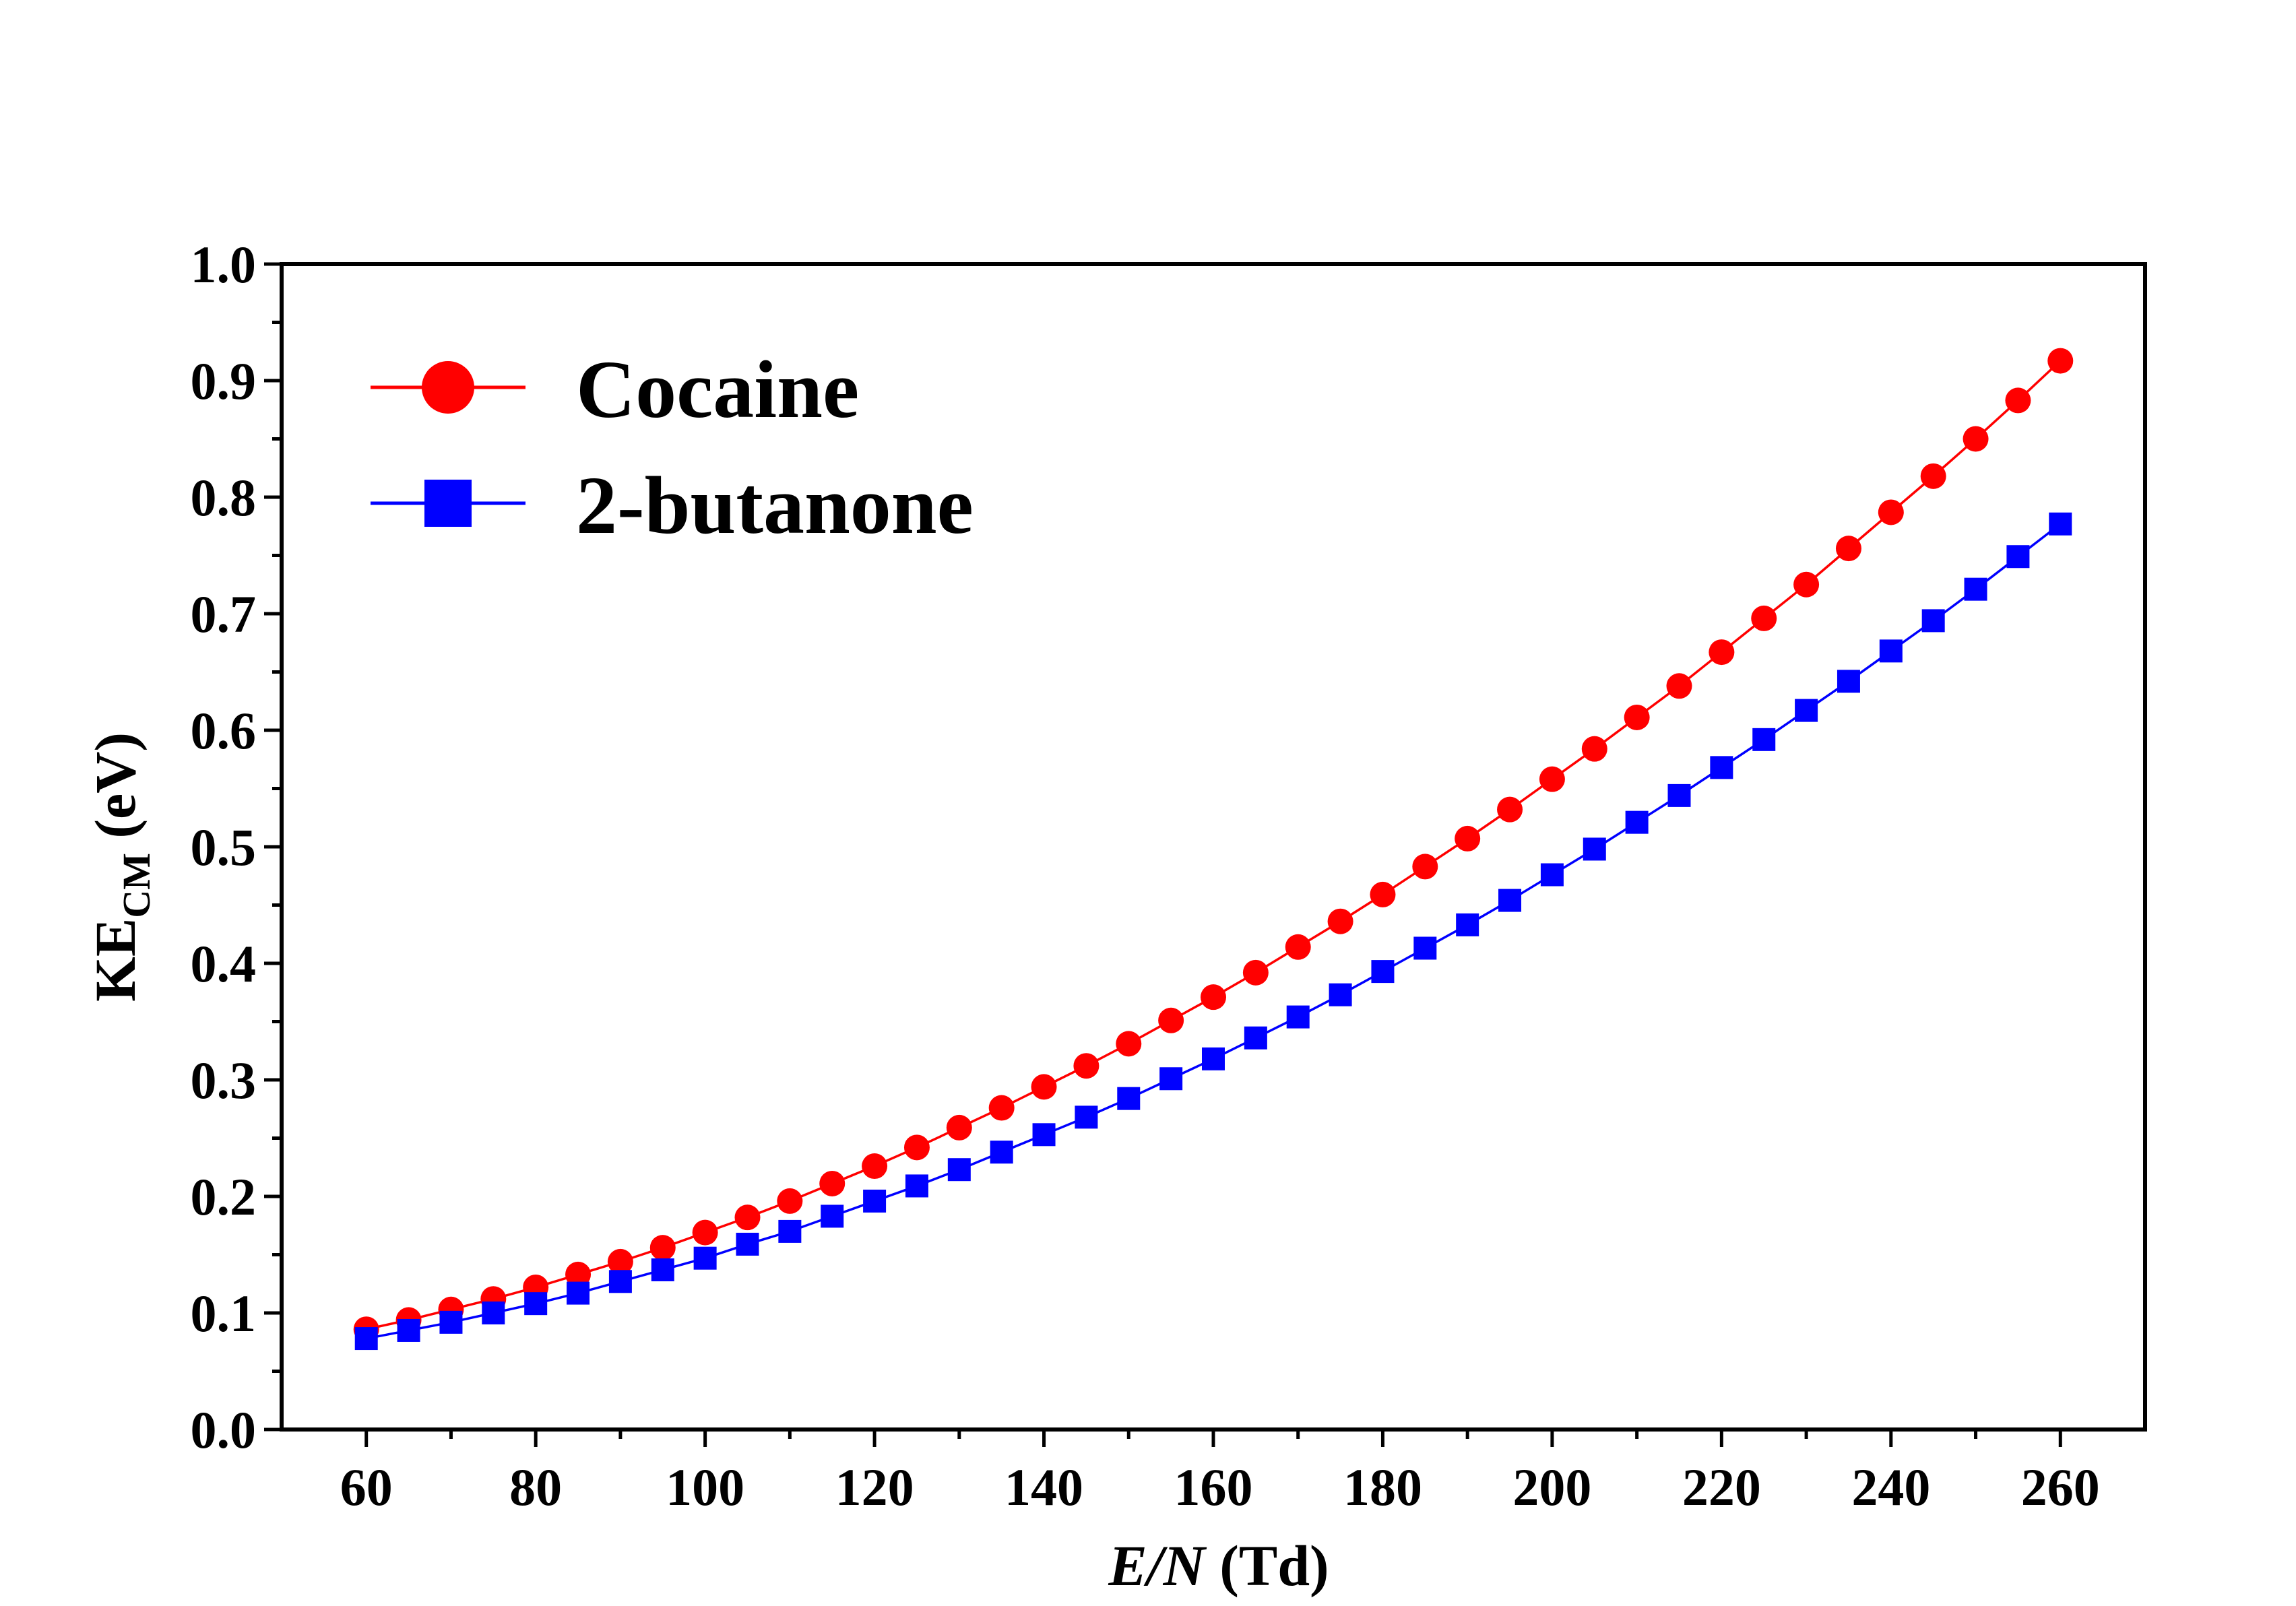 The width and height of the screenshot is (2296, 1606). Describe the element at coordinates (874, 1487) in the screenshot. I see `x-tick-label: 120` at that location.